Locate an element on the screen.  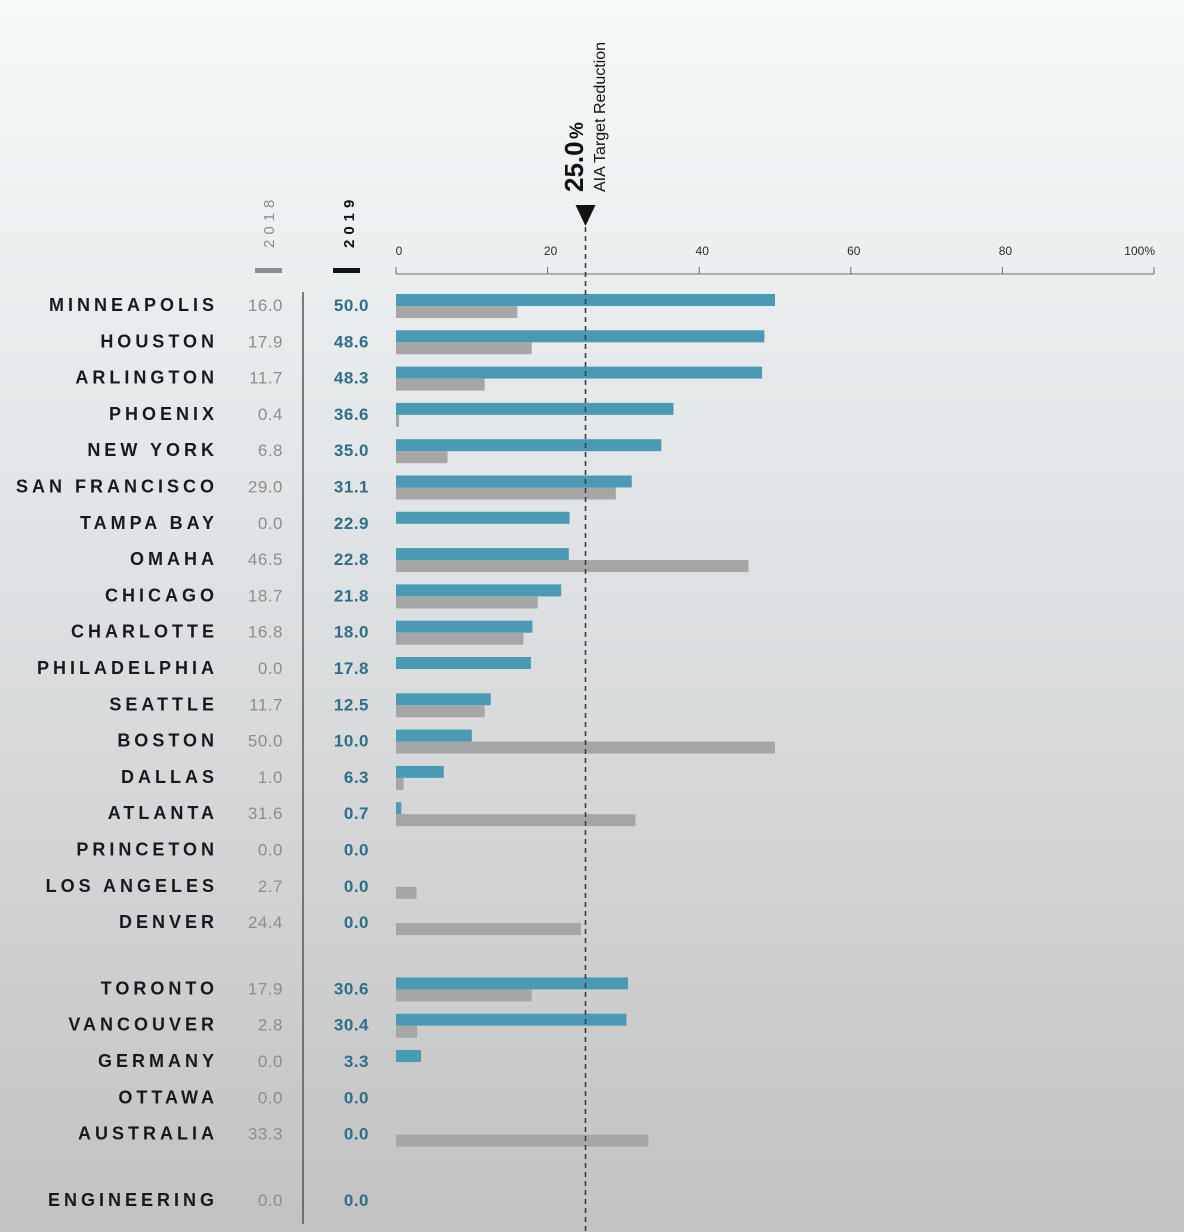
city-label: CHARLOTTE is located at coordinates (144, 632).